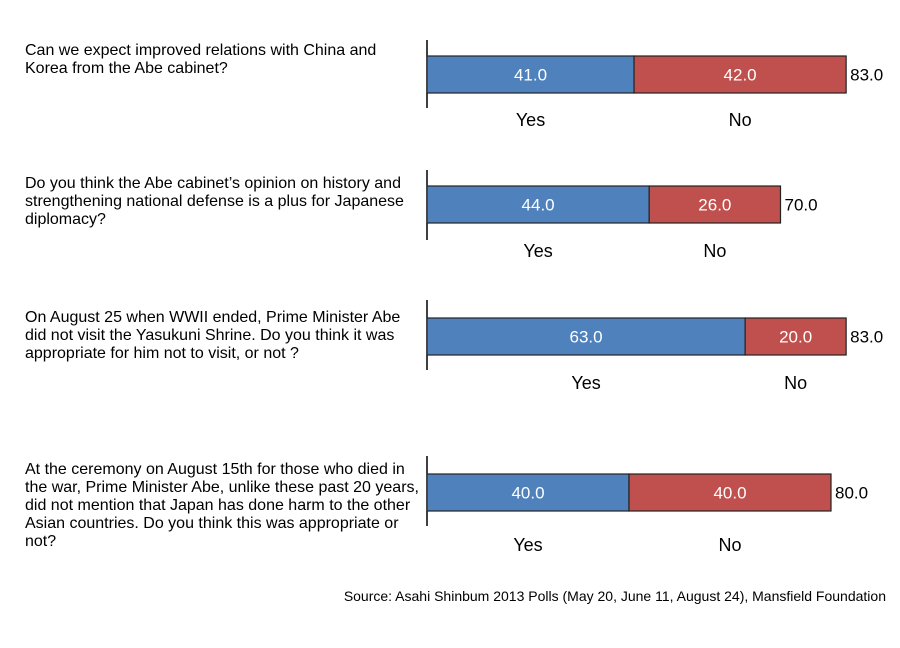 The width and height of the screenshot is (900, 648). What do you see at coordinates (801, 205) in the screenshot?
I see `total-label-2: 70.0` at bounding box center [801, 205].